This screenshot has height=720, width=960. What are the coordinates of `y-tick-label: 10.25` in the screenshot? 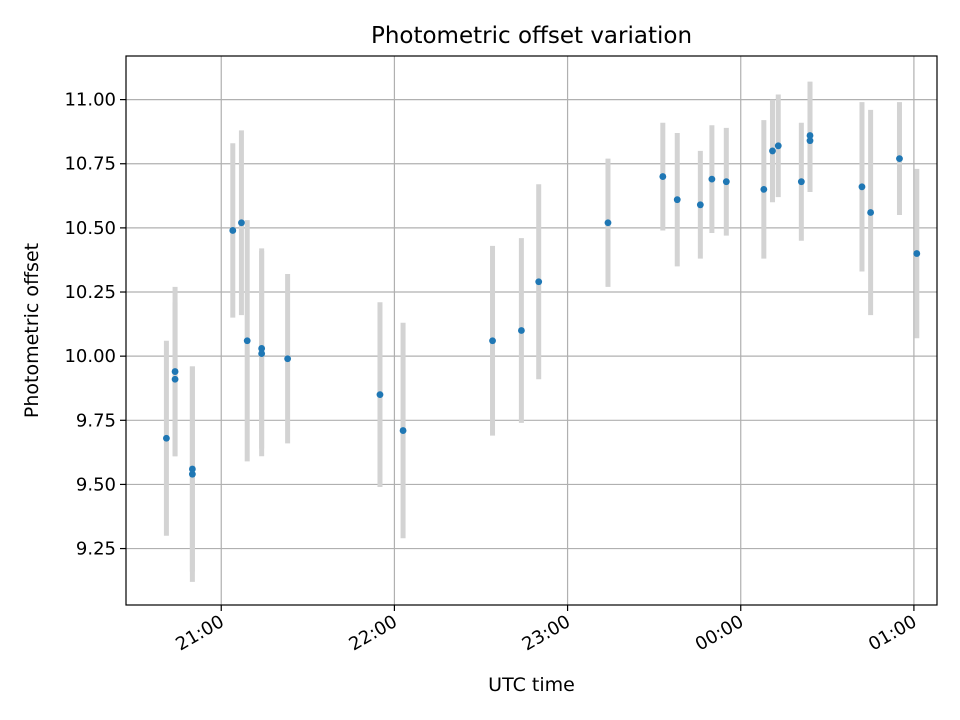 It's located at (90, 292).